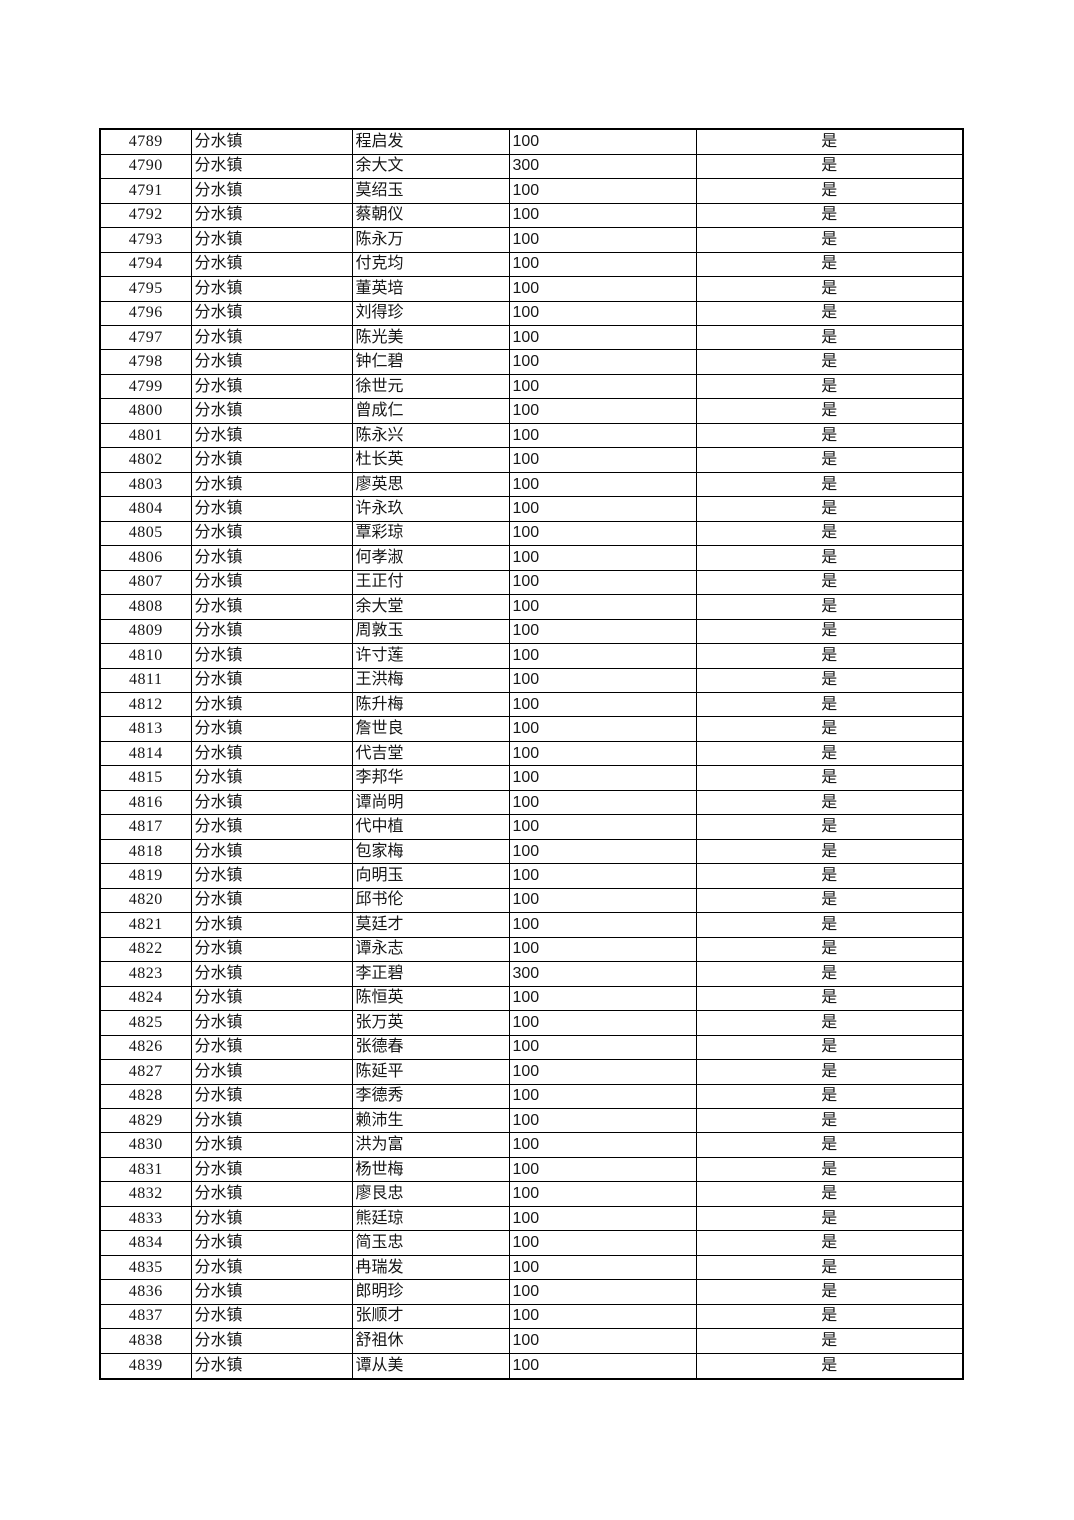 This screenshot has height=1520, width=1074. Describe the element at coordinates (145, 974) in the screenshot. I see `row-id-cell: 4823` at that location.